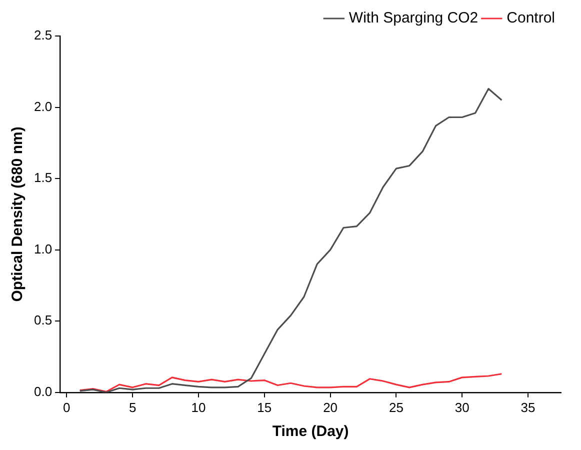 This screenshot has width=581, height=450. I want to click on y-tick-label: 0.0, so click(43, 391).